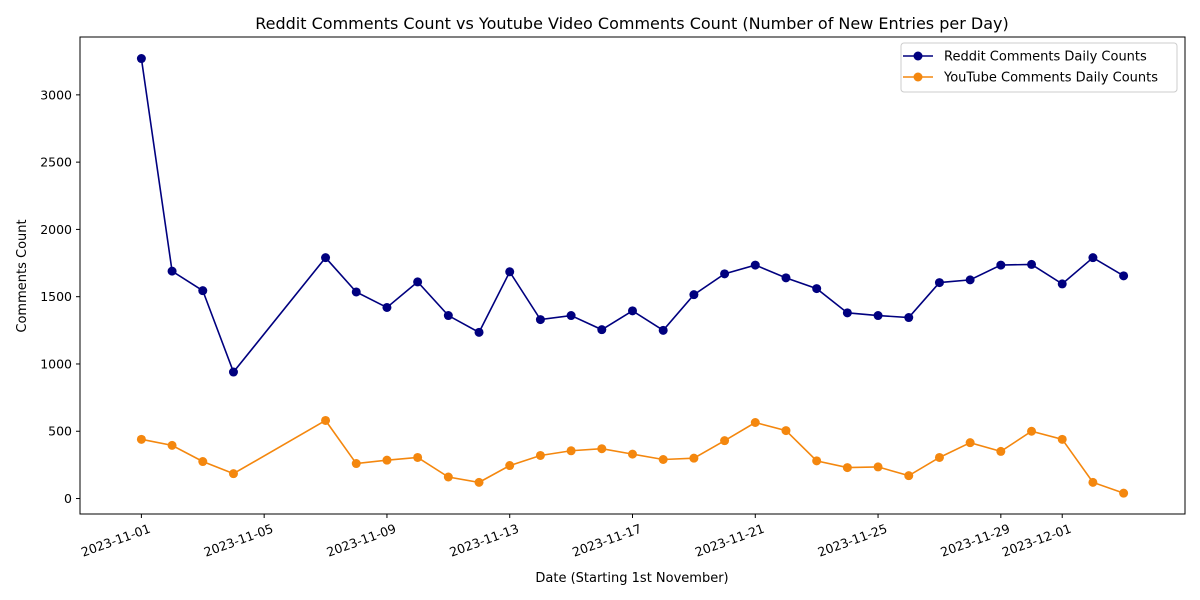 The width and height of the screenshot is (1200, 600). I want to click on y-tick-label: 1000, so click(56, 363).